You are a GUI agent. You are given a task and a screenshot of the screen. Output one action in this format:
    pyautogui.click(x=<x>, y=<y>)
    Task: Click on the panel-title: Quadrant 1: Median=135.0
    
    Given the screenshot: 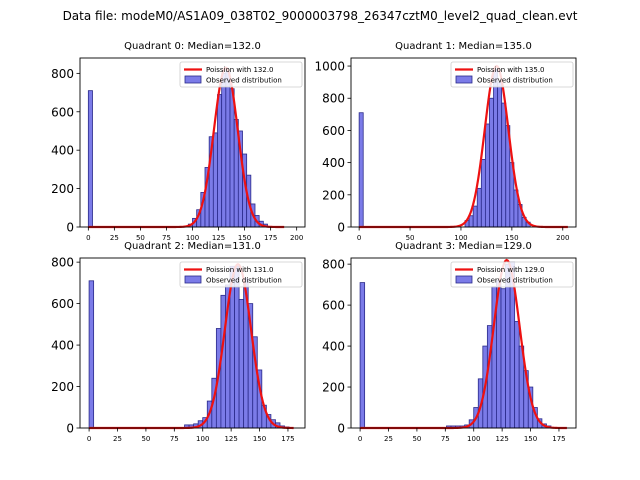 What is the action you would take?
    pyautogui.click(x=463, y=46)
    